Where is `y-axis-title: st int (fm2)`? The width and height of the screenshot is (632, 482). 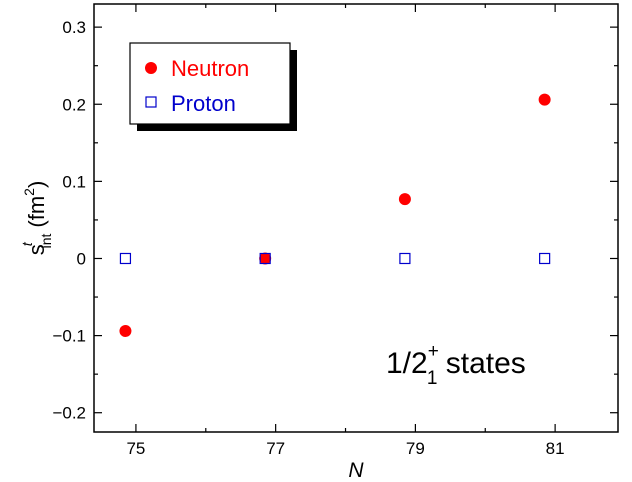 y-axis-title: st int (fm2) is located at coordinates (36, 218).